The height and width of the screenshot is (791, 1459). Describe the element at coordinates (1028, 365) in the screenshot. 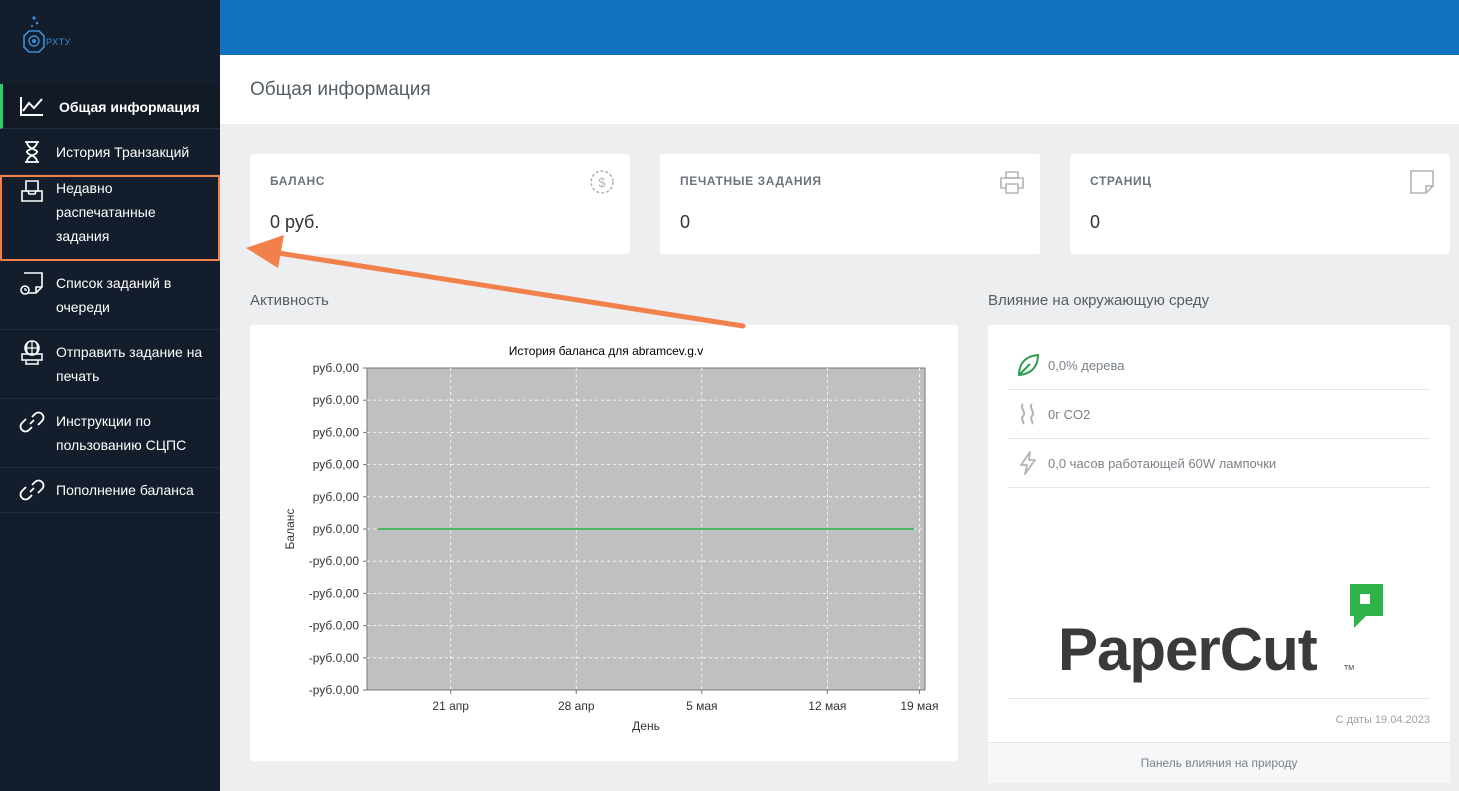

I see `leaf-icon` at that location.